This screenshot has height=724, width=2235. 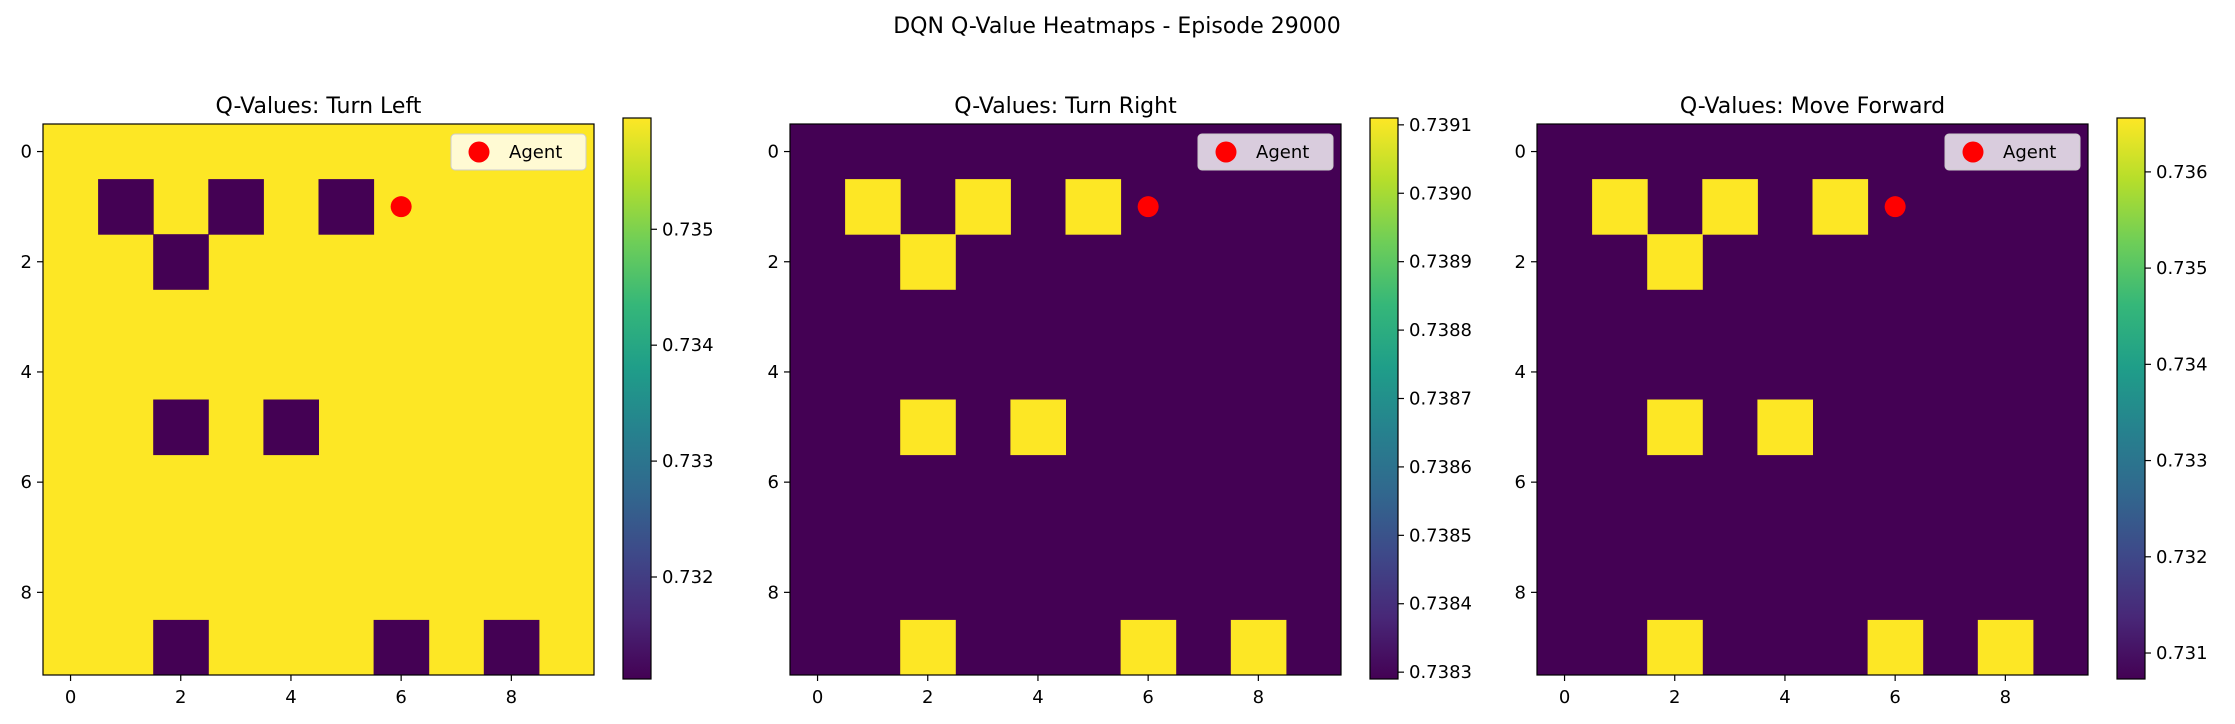 What do you see at coordinates (2182, 172) in the screenshot?
I see `colorbar-tick-label: 0.736` at bounding box center [2182, 172].